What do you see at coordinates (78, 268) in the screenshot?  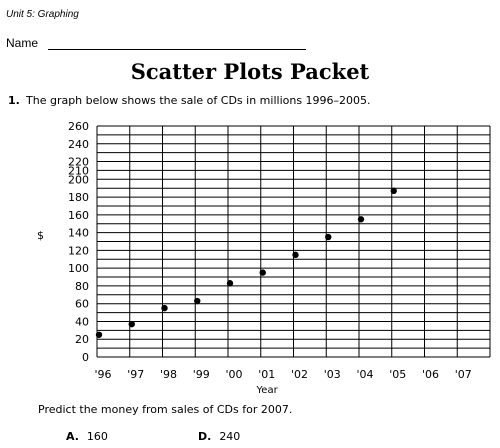 I see `y-tick-label: 100` at bounding box center [78, 268].